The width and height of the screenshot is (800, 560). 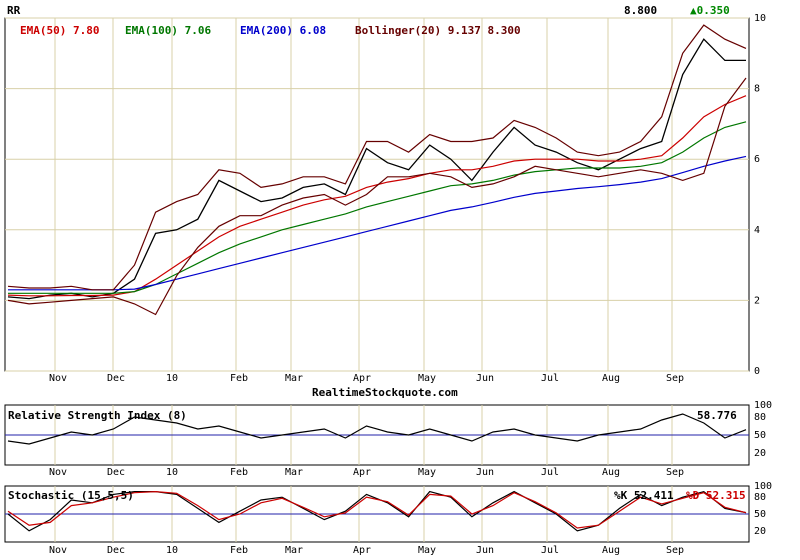 I want to click on price-y-tick-label: 6, so click(x=757, y=159).